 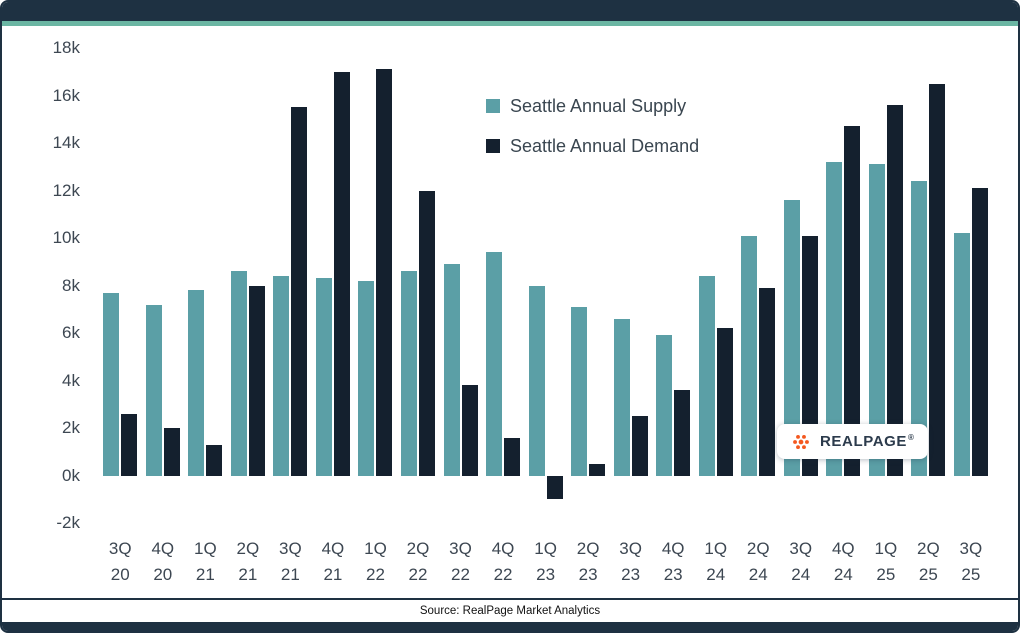 What do you see at coordinates (758, 561) in the screenshot?
I see `x-tick-label: 2Q 24` at bounding box center [758, 561].